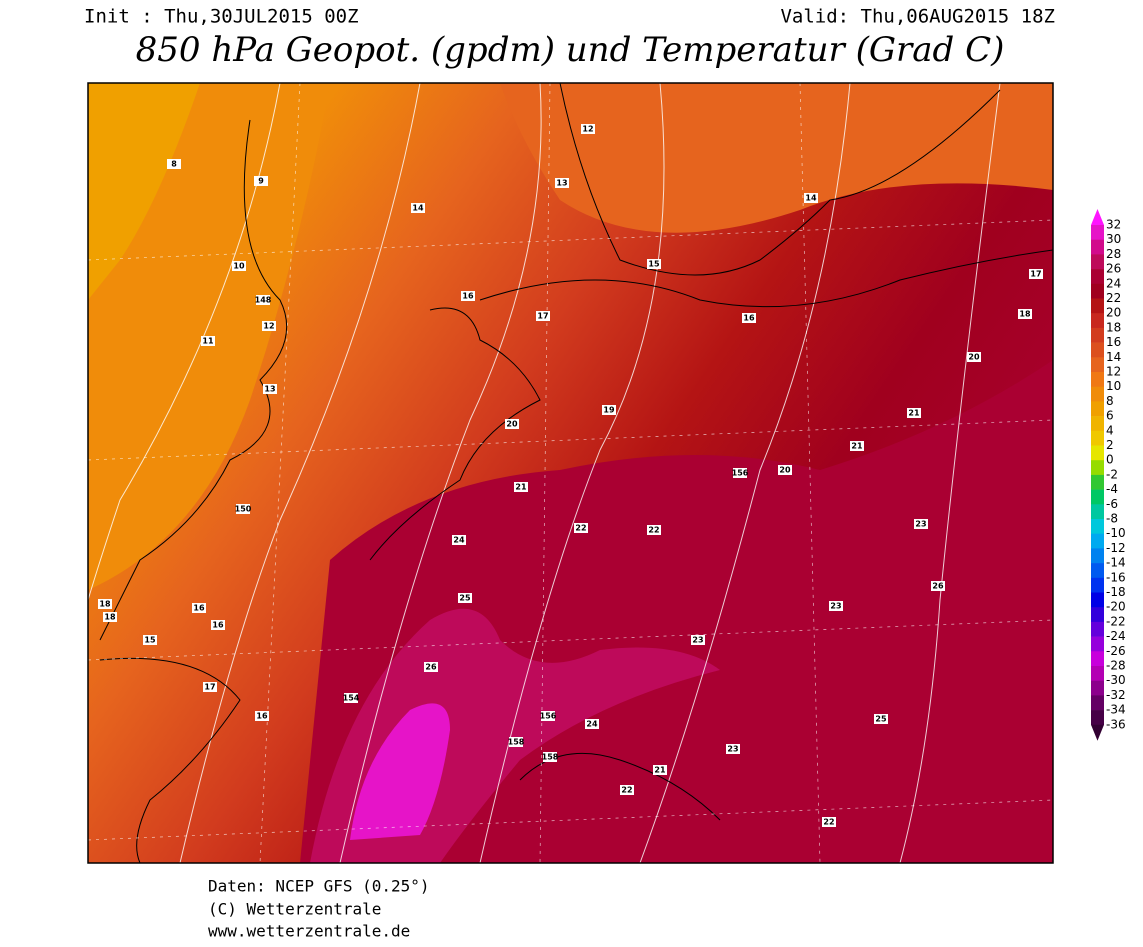  I want to click on contour-label: 12, so click(587, 129).